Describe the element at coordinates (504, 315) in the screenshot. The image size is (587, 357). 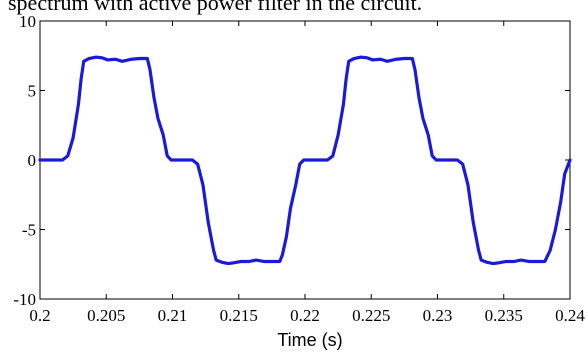
I see `x-tick-label: 0.235` at that location.